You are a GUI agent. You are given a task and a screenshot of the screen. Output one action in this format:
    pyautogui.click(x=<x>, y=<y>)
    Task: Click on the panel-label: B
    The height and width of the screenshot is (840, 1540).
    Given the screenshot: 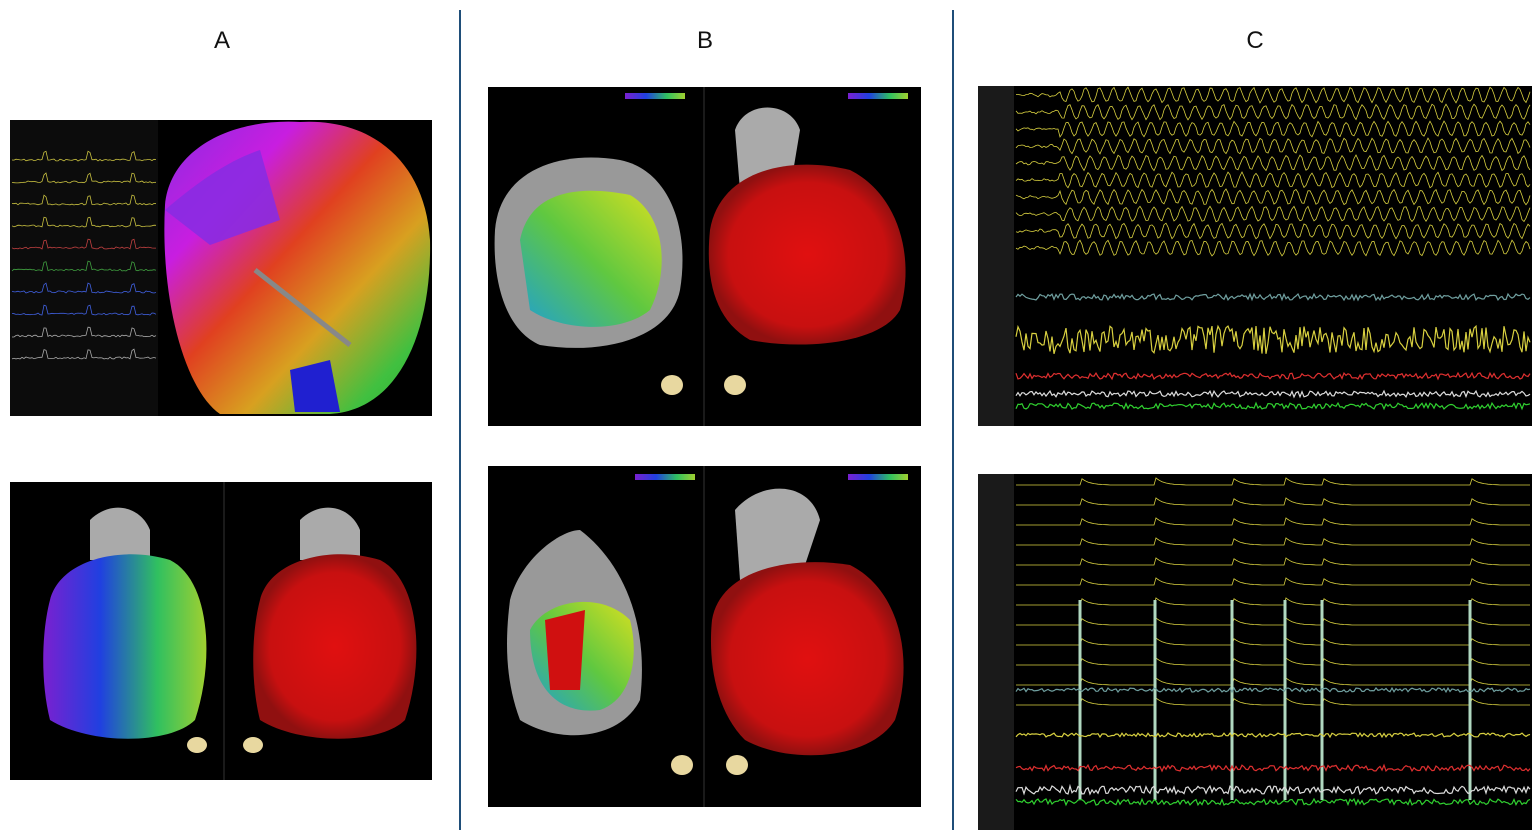 What is the action you would take?
    pyautogui.click(x=705, y=40)
    